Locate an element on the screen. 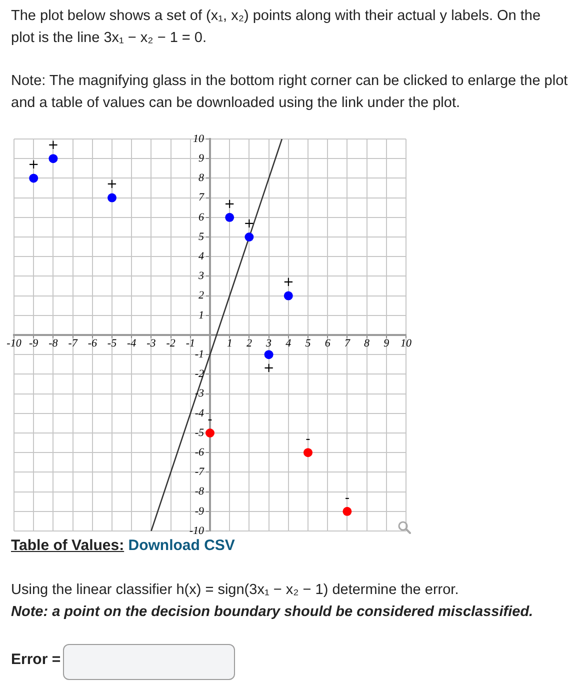 The image size is (584, 700). series-label: - is located at coordinates (210, 420).